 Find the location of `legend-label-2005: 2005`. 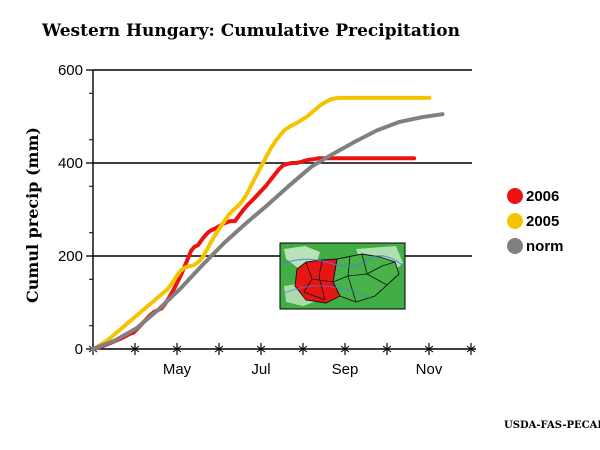

legend-label-2005: 2005 is located at coordinates (542, 221).